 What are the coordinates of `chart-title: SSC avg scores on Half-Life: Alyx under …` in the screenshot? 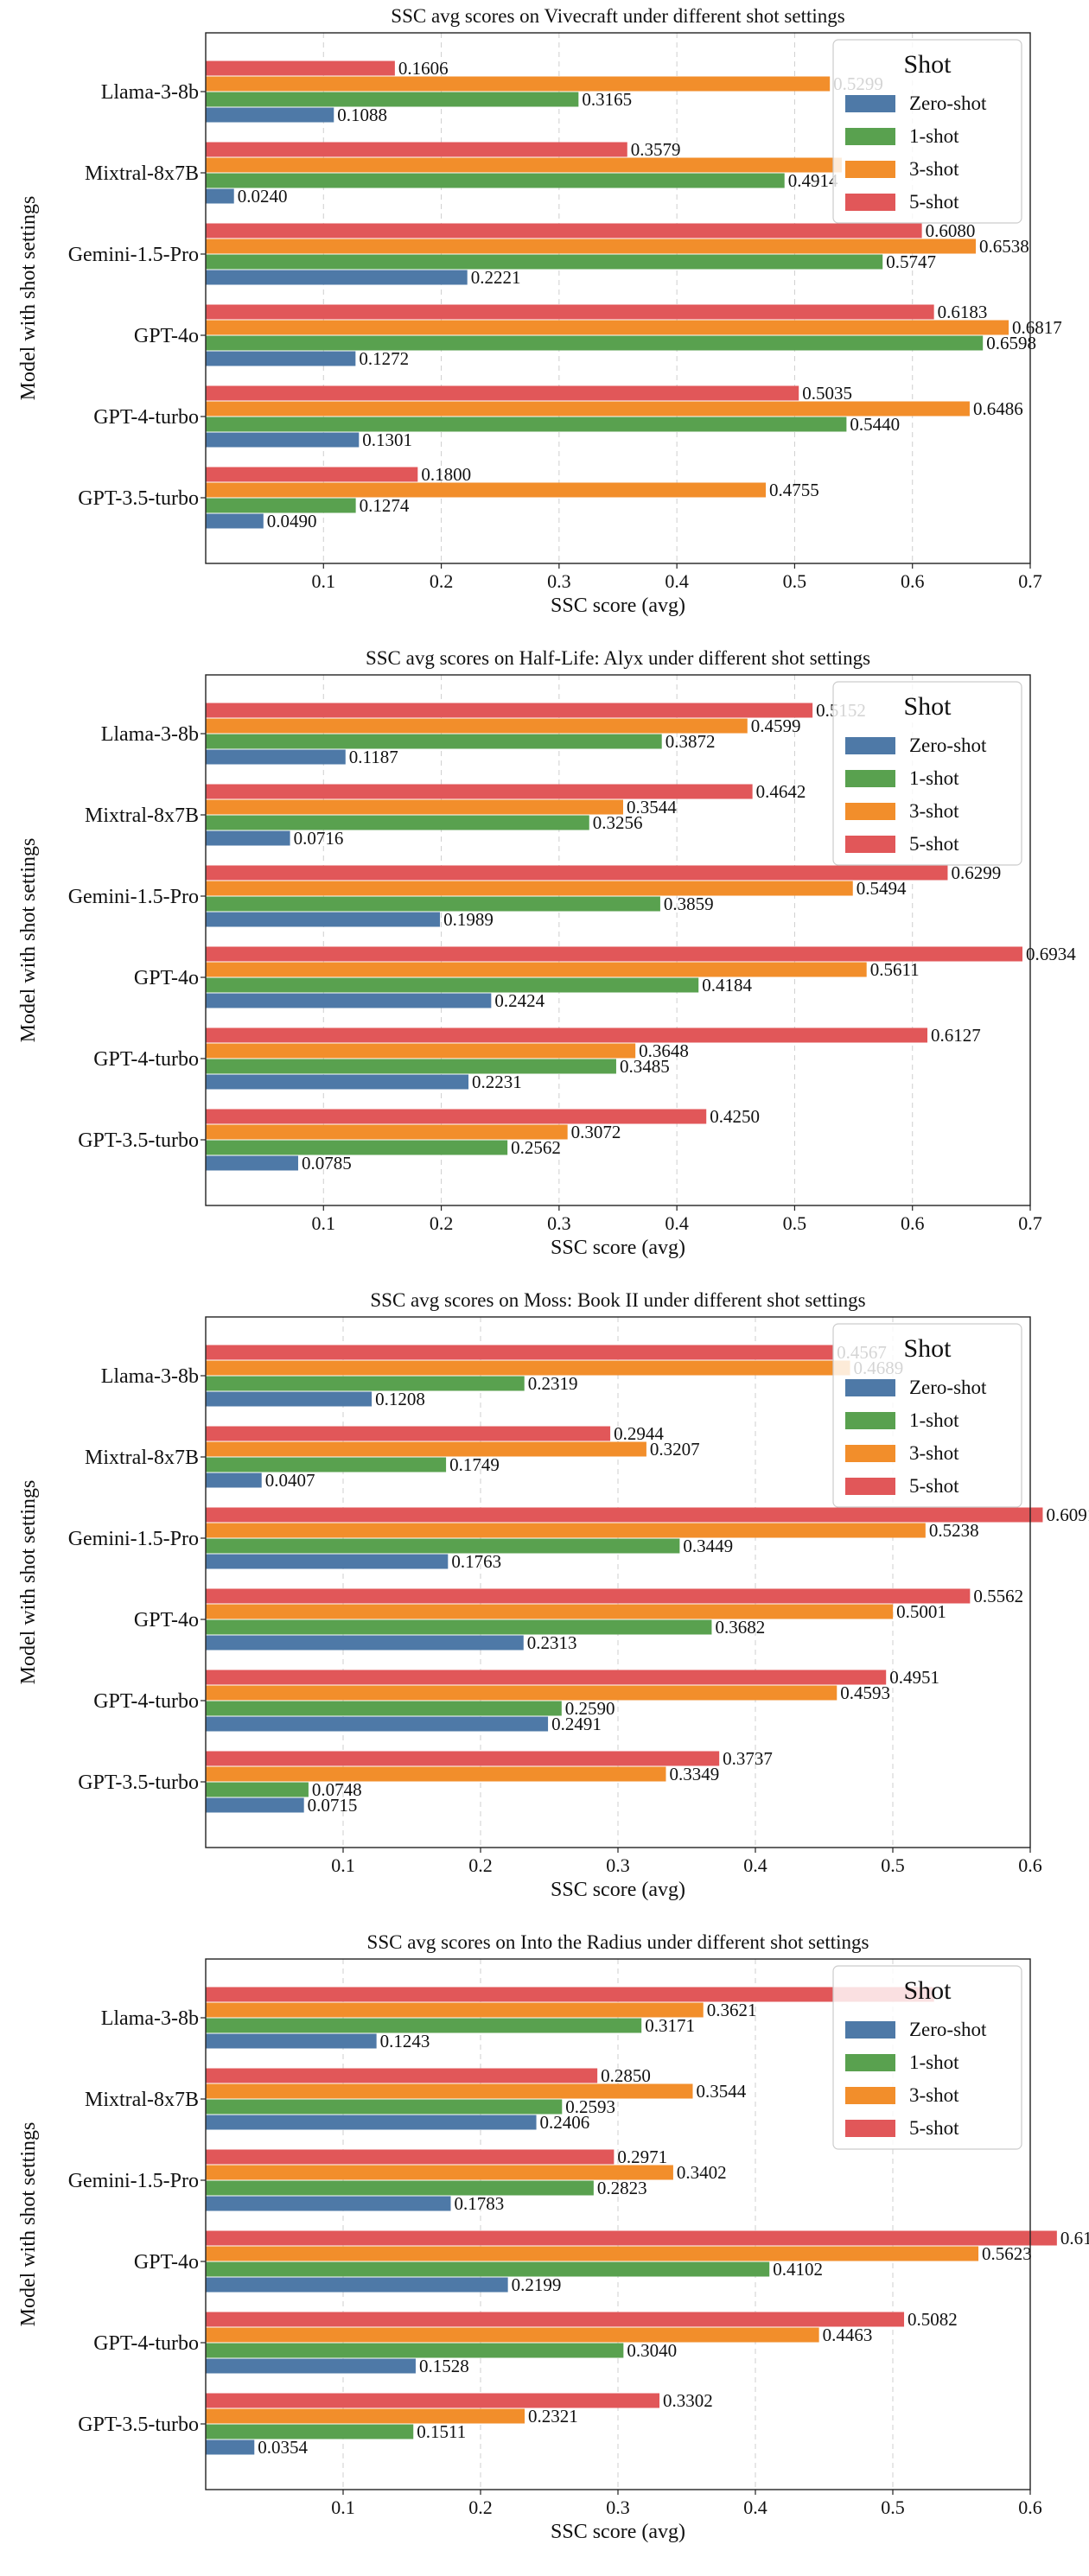 It's located at (618, 658).